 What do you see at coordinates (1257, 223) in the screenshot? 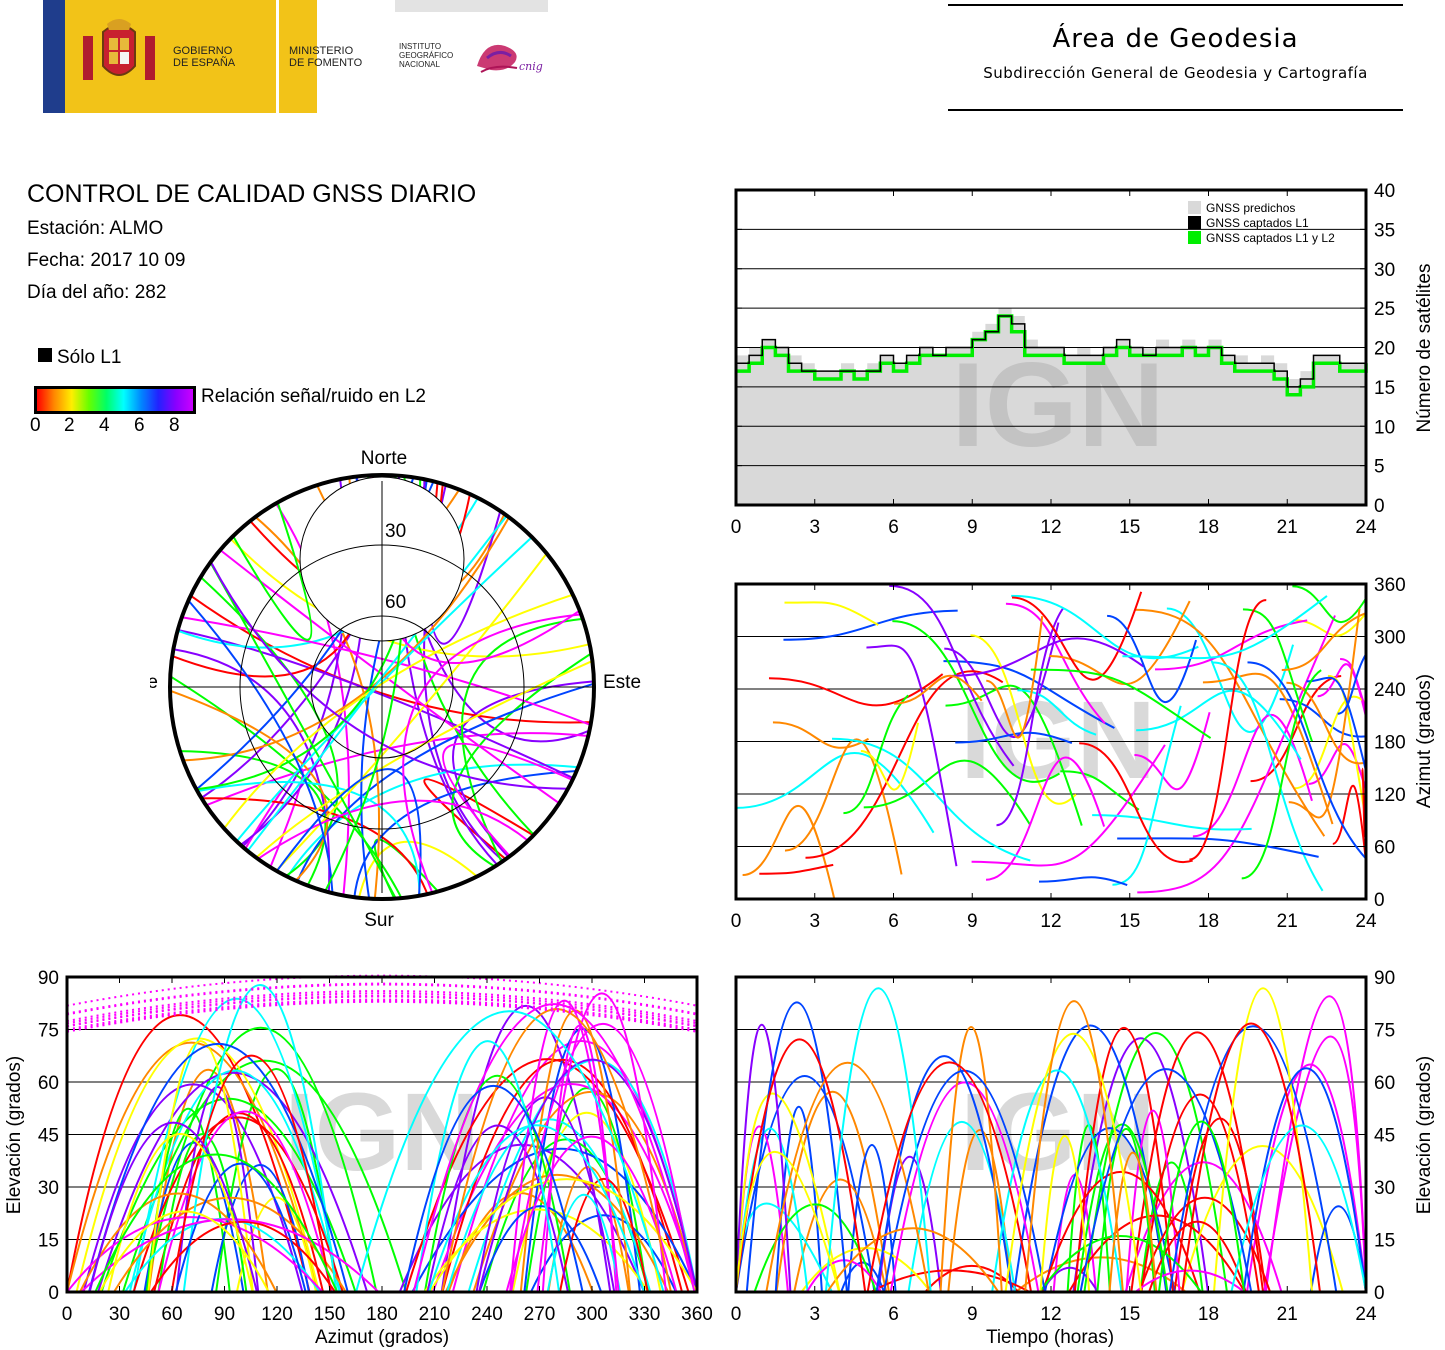
I see `legend-label-l1: GNSS captados L1` at bounding box center [1257, 223].